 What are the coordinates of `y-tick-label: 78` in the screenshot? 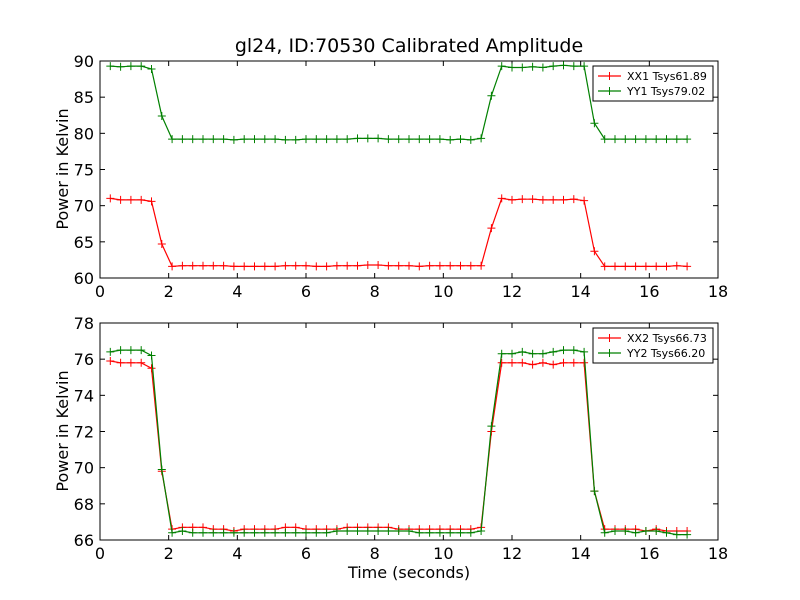 It's located at (84, 323).